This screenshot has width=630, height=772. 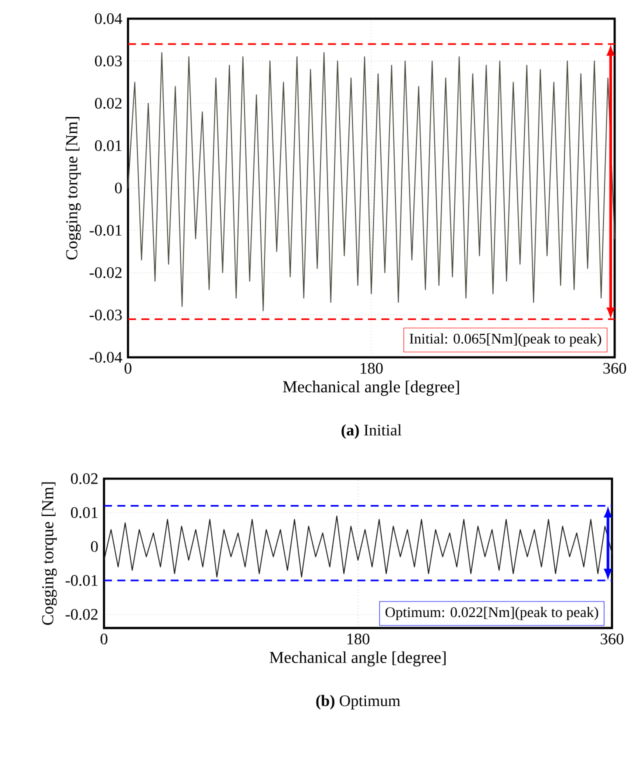 What do you see at coordinates (358, 547) in the screenshot?
I see `line-series` at bounding box center [358, 547].